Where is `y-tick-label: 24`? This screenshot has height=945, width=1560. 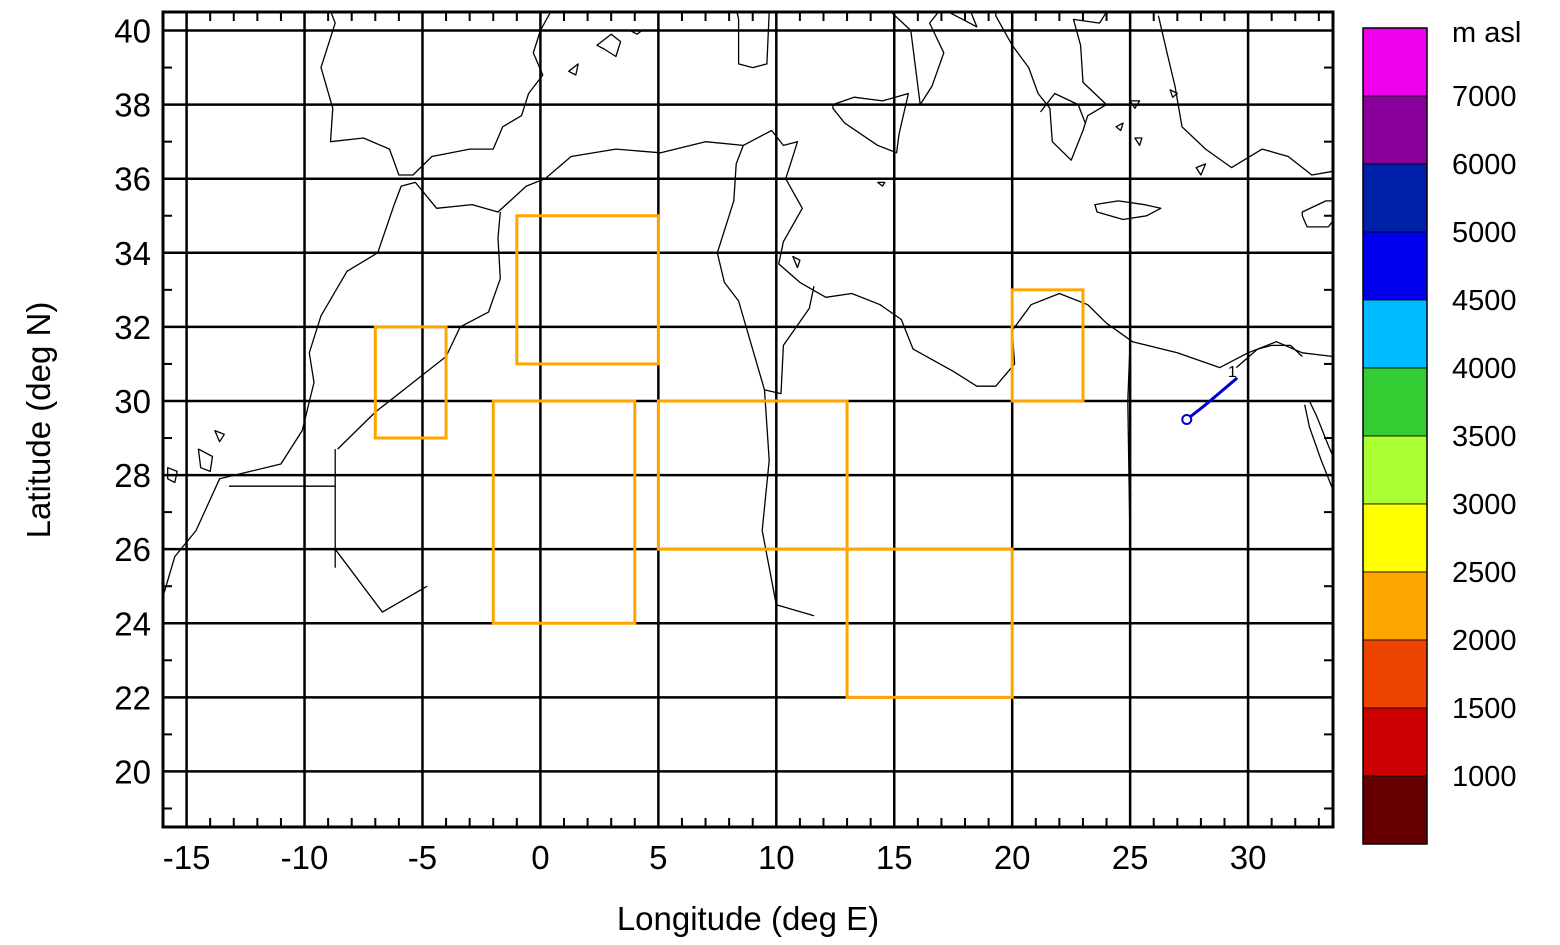 y-tick-label: 24 is located at coordinates (132, 623).